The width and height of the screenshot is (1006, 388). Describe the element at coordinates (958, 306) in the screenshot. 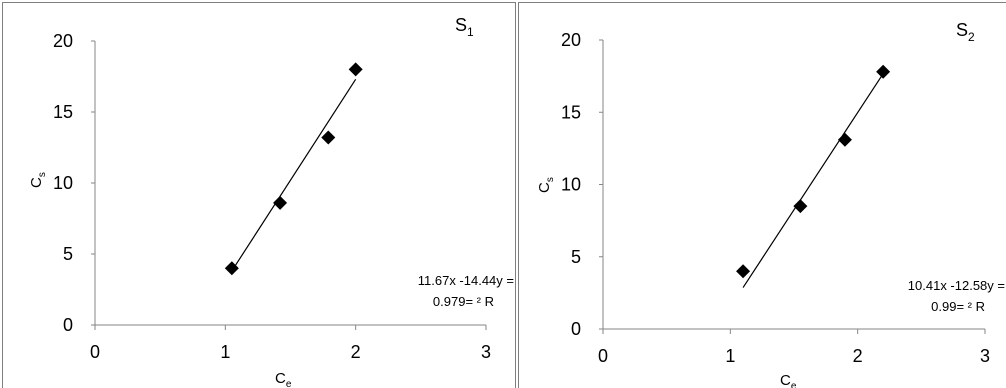

I see `equation-line-2: 0.99= ² R` at that location.